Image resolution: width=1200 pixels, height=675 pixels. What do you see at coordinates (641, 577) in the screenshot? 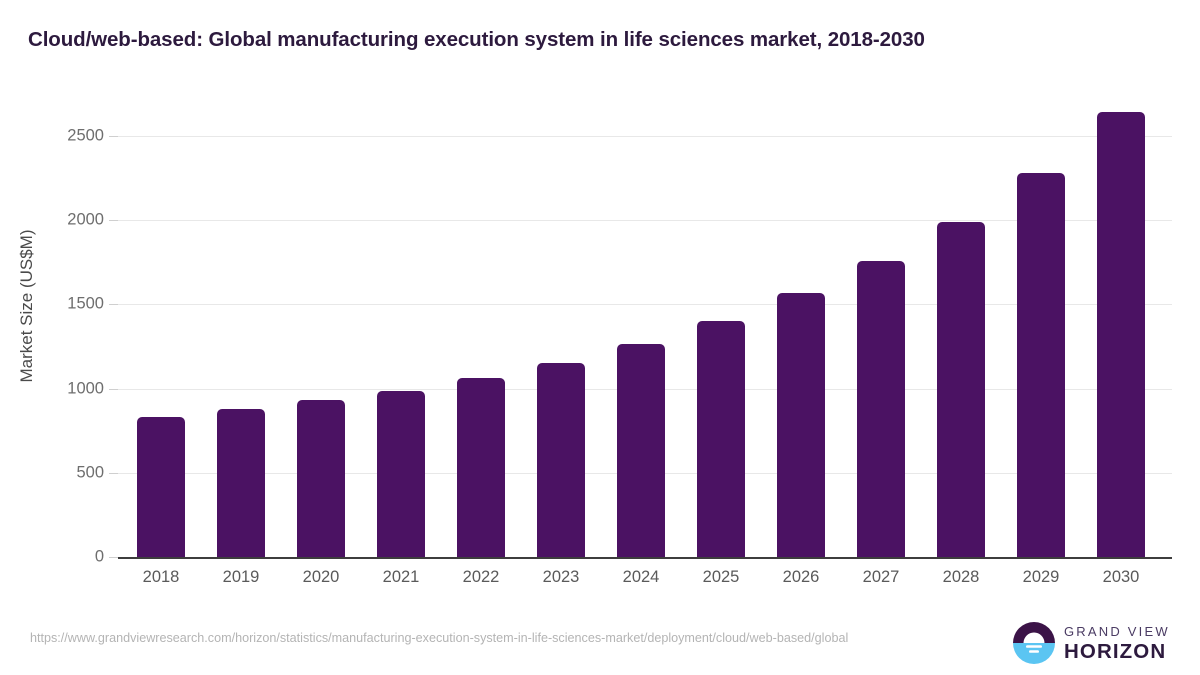
I see `x-tick-label: 2024` at bounding box center [641, 577].